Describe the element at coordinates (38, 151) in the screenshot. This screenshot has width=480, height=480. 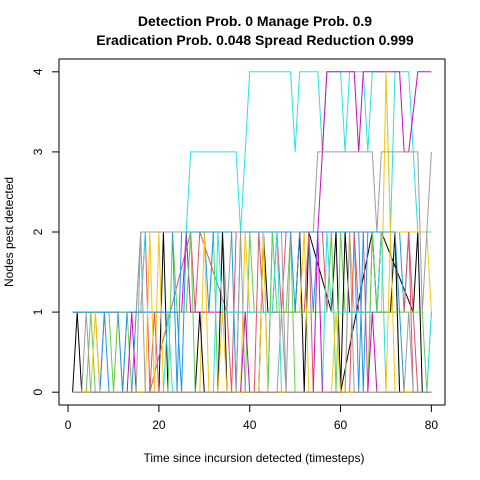
I see `y-tick-label: 3` at that location.